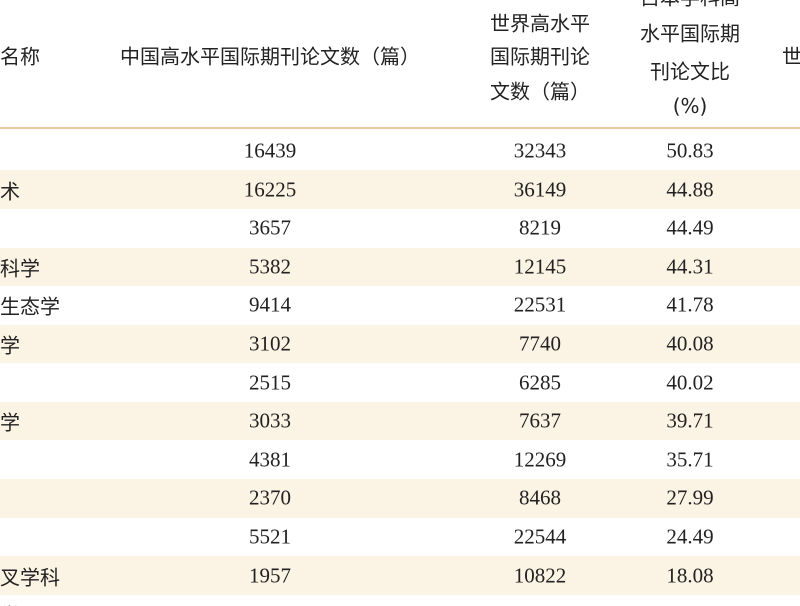 This screenshot has height=606, width=800. What do you see at coordinates (690, 459) in the screenshot?
I see `row-value: 35.71` at bounding box center [690, 459].